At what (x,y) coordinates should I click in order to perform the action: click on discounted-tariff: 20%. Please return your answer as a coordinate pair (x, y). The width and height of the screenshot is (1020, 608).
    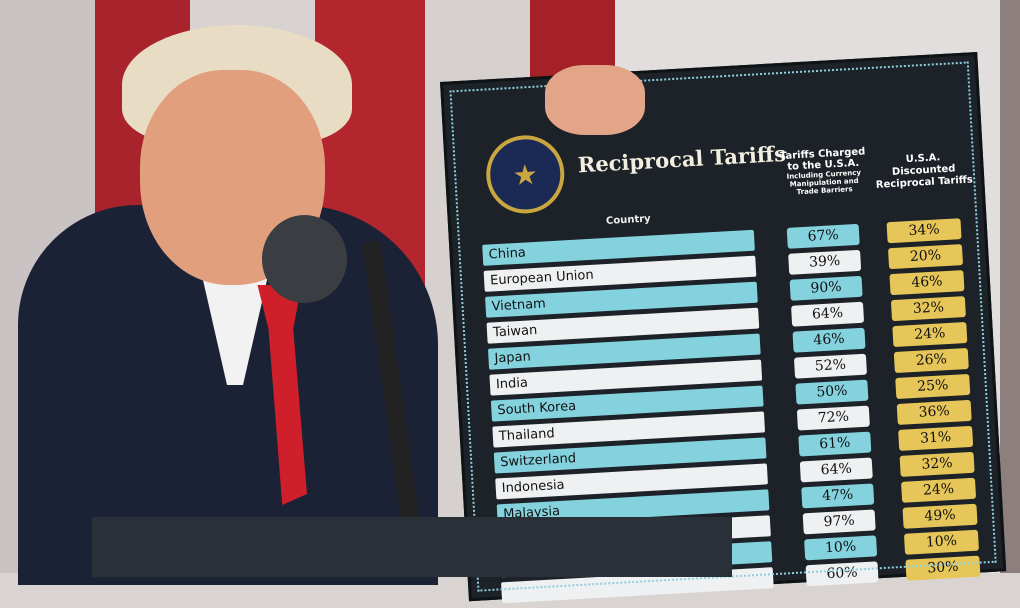
    Looking at the image, I should click on (925, 257).